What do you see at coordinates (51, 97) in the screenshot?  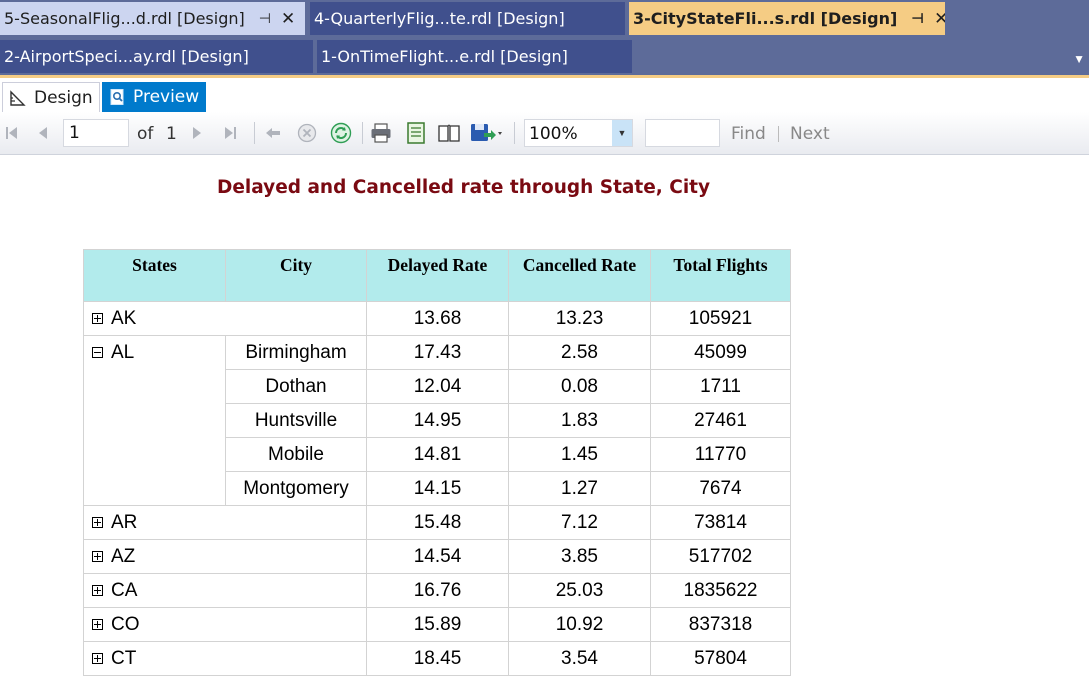 I see `tab-design: Design` at bounding box center [51, 97].